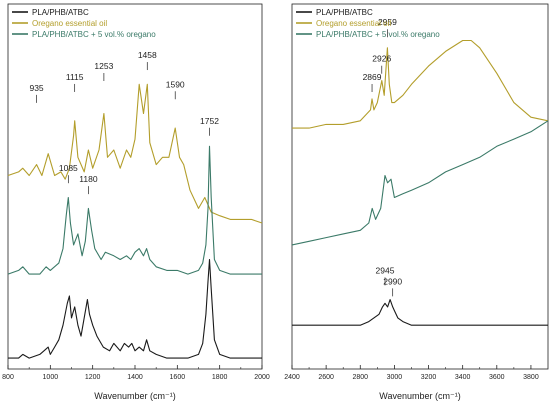 This screenshot has height=405, width=550. I want to click on x-tick-label: 1200, so click(93, 377).